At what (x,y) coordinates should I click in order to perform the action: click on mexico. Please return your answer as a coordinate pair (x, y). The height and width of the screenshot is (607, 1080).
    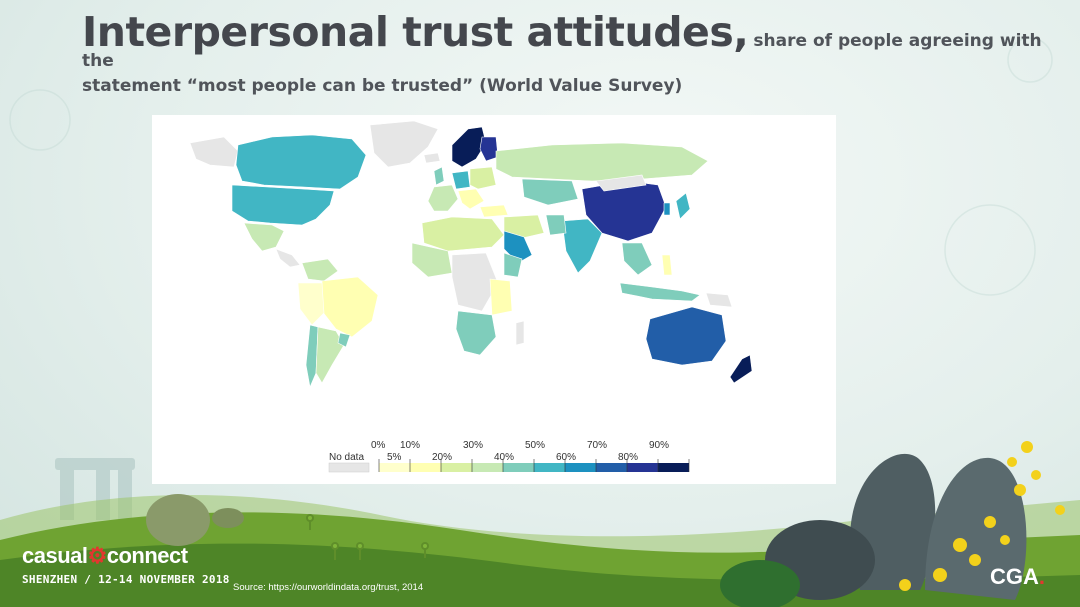
    Looking at the image, I should click on (264, 237).